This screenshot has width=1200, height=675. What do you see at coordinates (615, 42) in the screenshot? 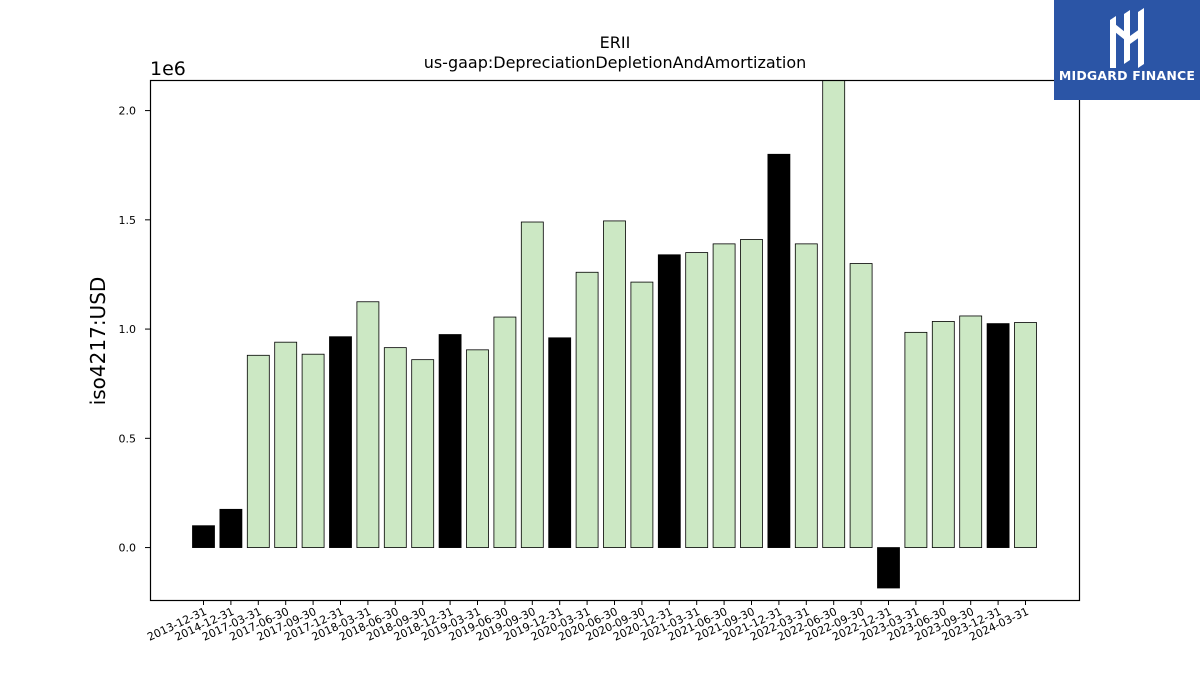
I see `chart-title: ERII` at bounding box center [615, 42].